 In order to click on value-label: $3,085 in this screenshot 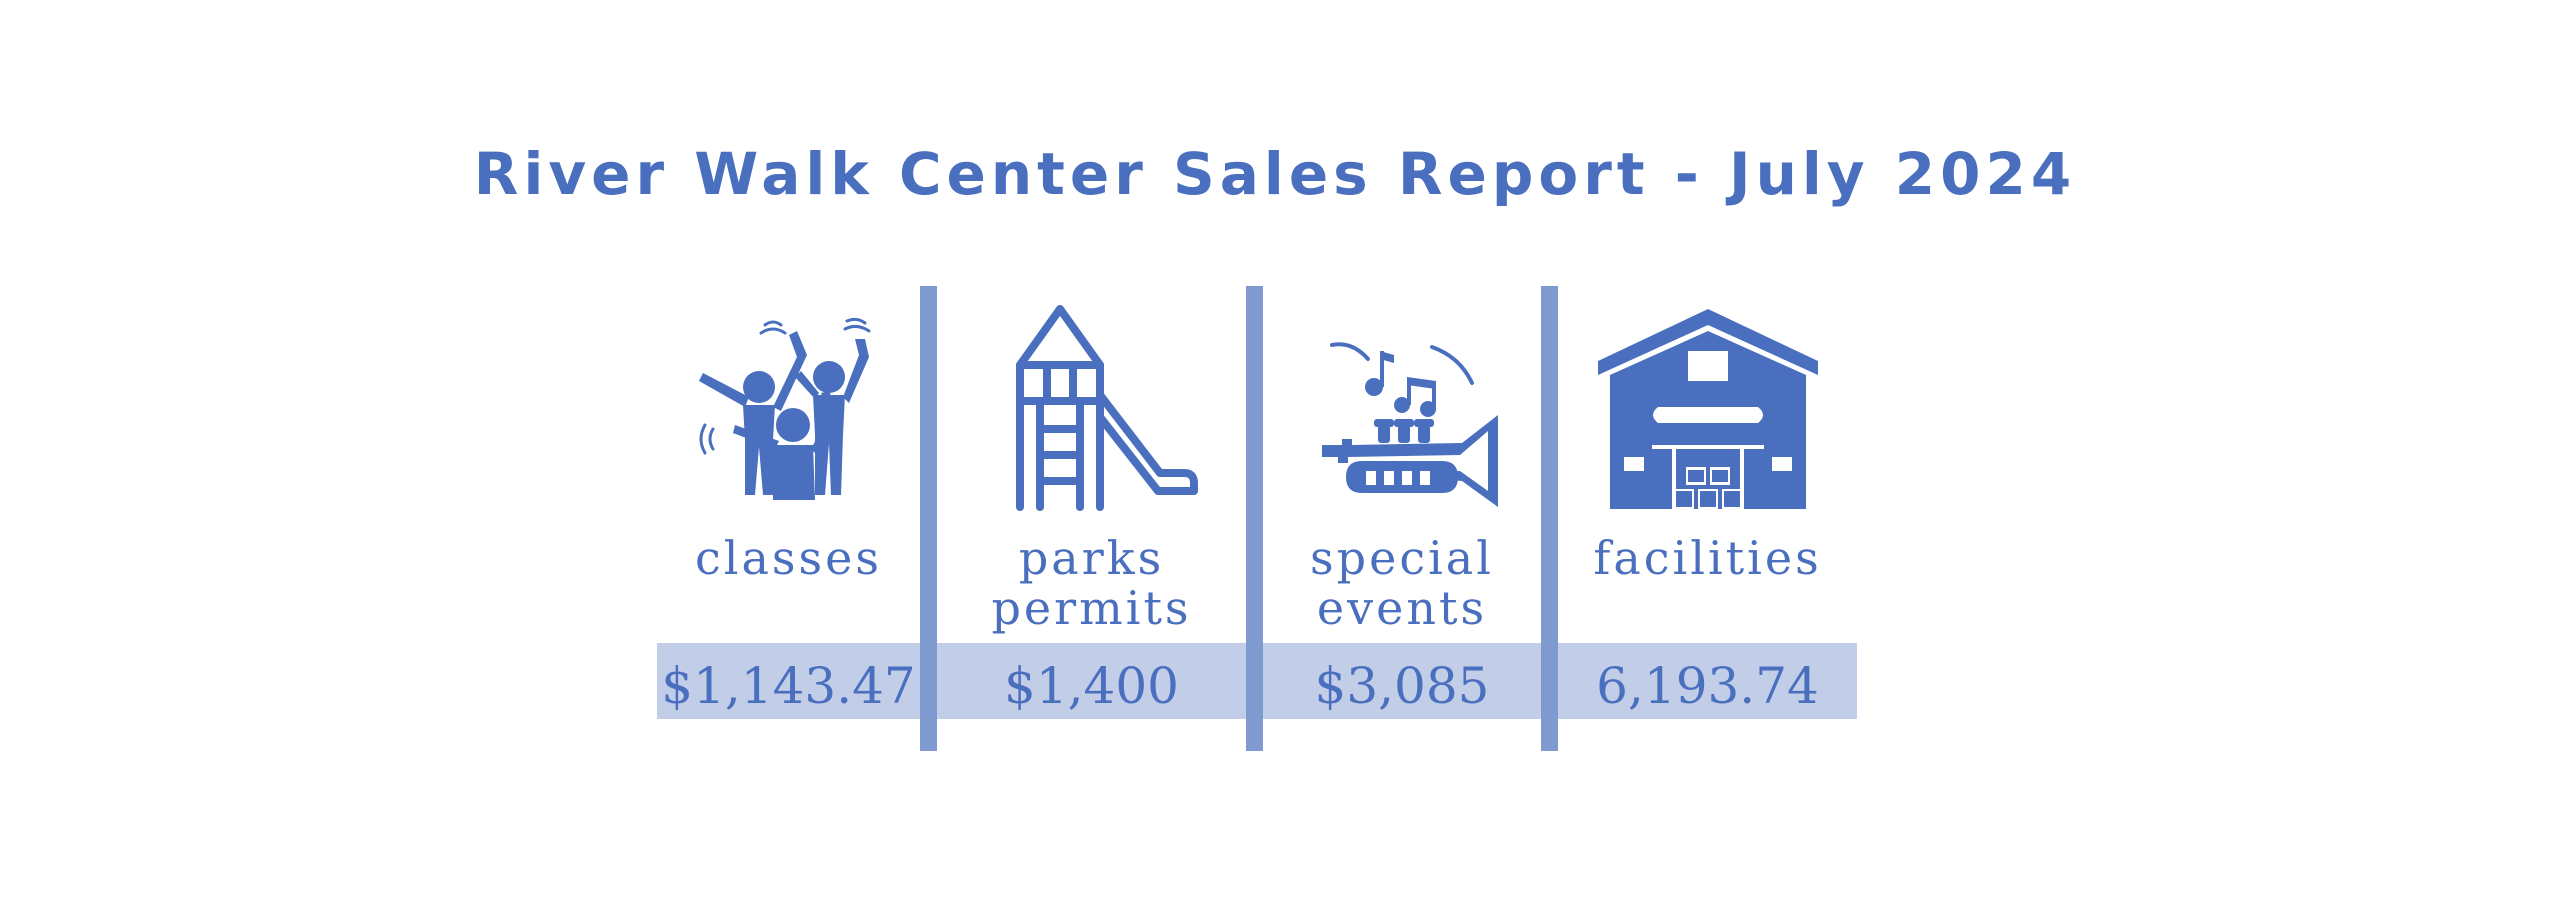, I will do `click(1402, 686)`.